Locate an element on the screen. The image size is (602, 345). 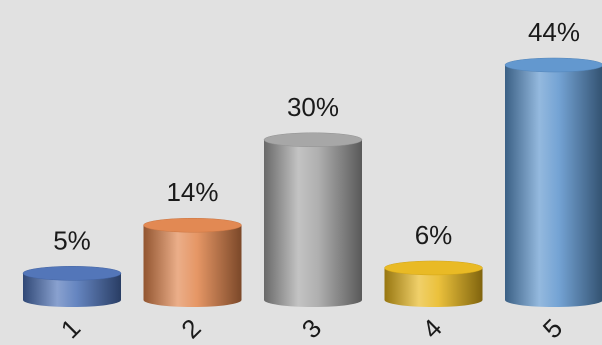
x-tick-label-4: 4 is located at coordinates (431, 328).